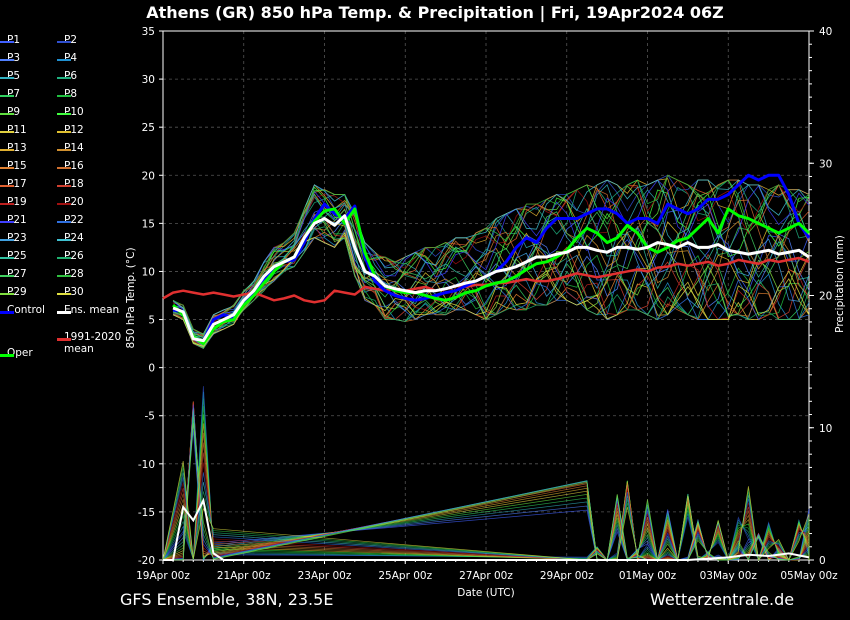  I want to click on legend-item-climate-mean: 1991-2020 mean, so click(89, 343).